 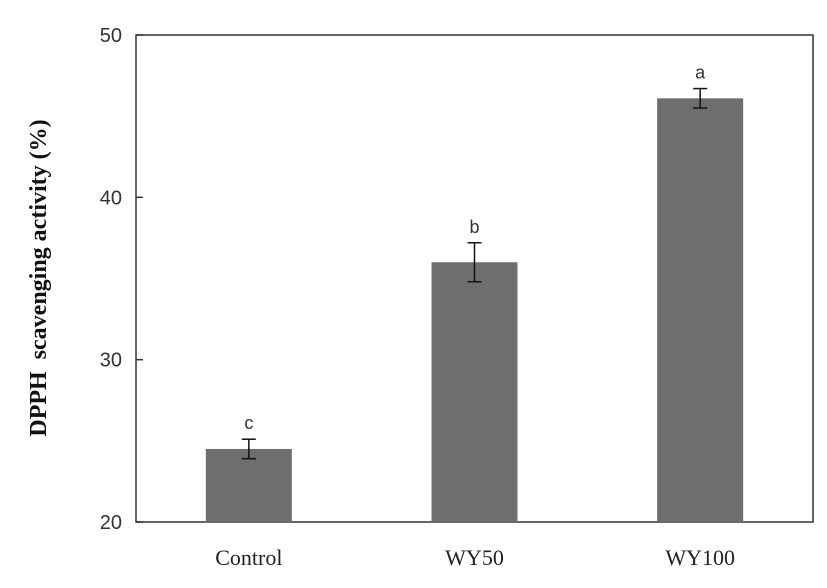 I want to click on significance-letter: c, so click(x=248, y=423).